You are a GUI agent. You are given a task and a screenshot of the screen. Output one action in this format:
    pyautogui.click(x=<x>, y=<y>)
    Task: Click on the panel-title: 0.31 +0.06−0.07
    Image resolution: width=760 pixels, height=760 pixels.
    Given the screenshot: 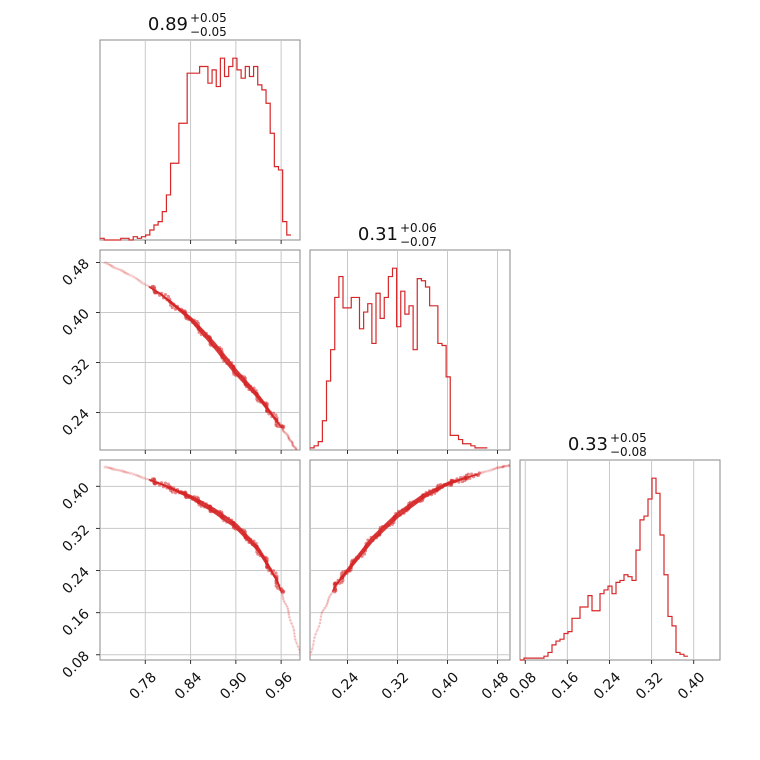 What is the action you would take?
    pyautogui.click(x=397, y=235)
    